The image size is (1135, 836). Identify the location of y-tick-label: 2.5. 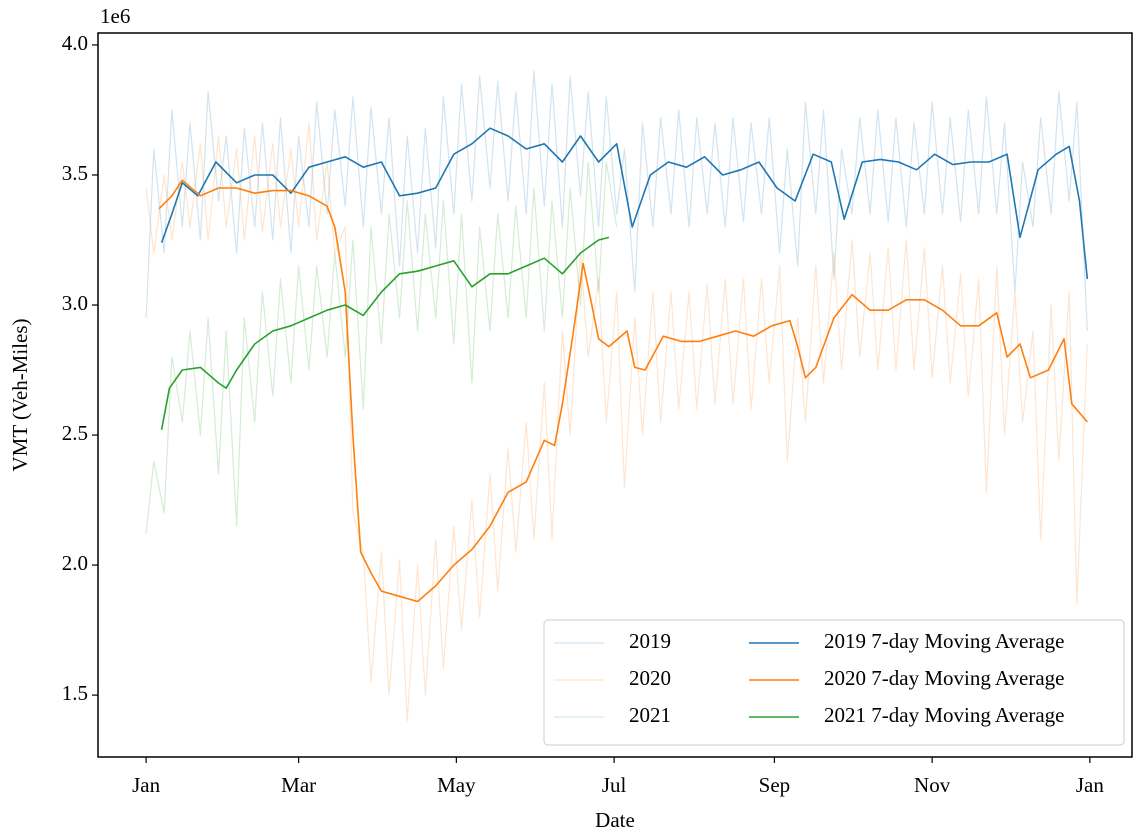
(75, 433).